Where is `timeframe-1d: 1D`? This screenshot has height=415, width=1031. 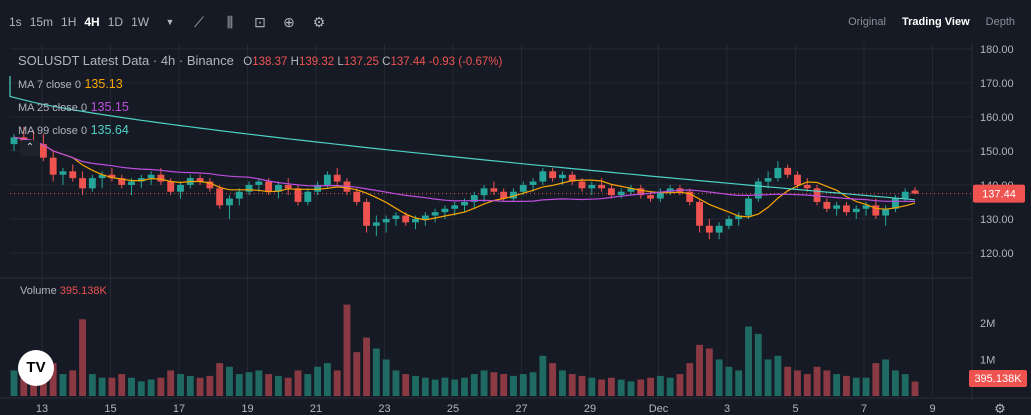 timeframe-1d: 1D is located at coordinates (115, 22).